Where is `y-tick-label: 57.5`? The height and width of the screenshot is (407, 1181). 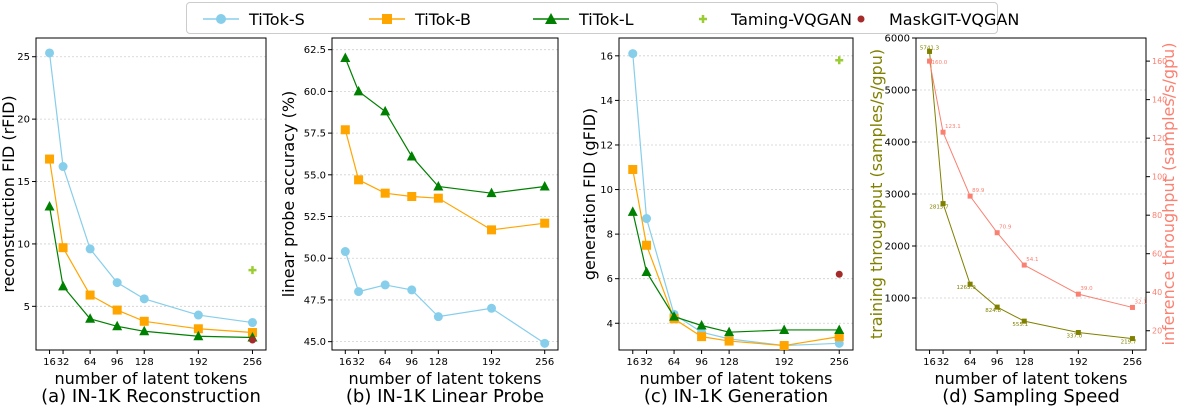
y-tick-label: 57.5 is located at coordinates (315, 134).